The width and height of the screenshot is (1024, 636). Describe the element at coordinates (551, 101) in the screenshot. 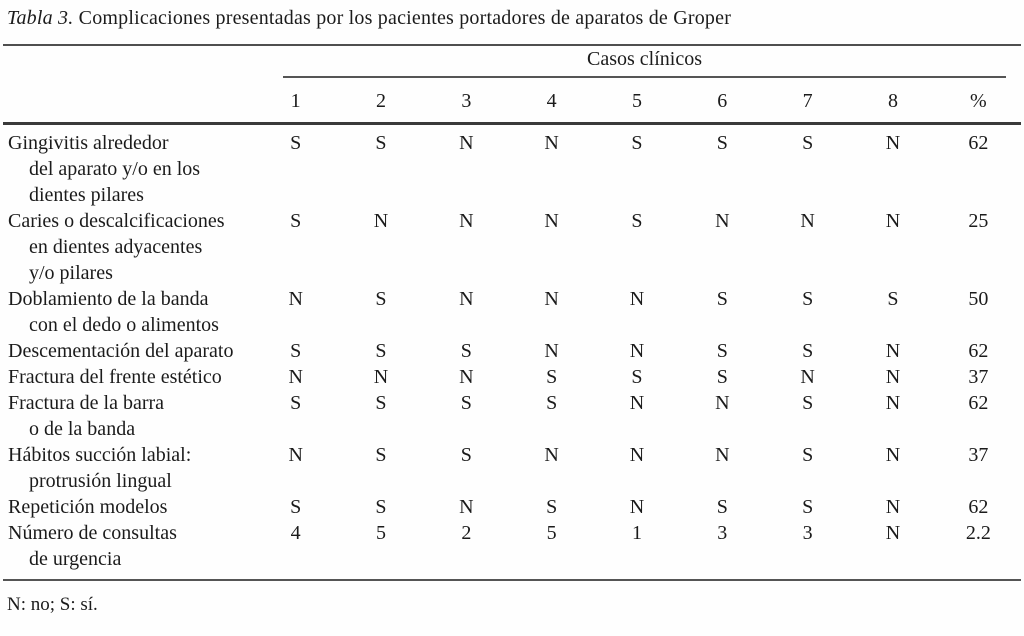

I see `column-header-4: 4` at that location.